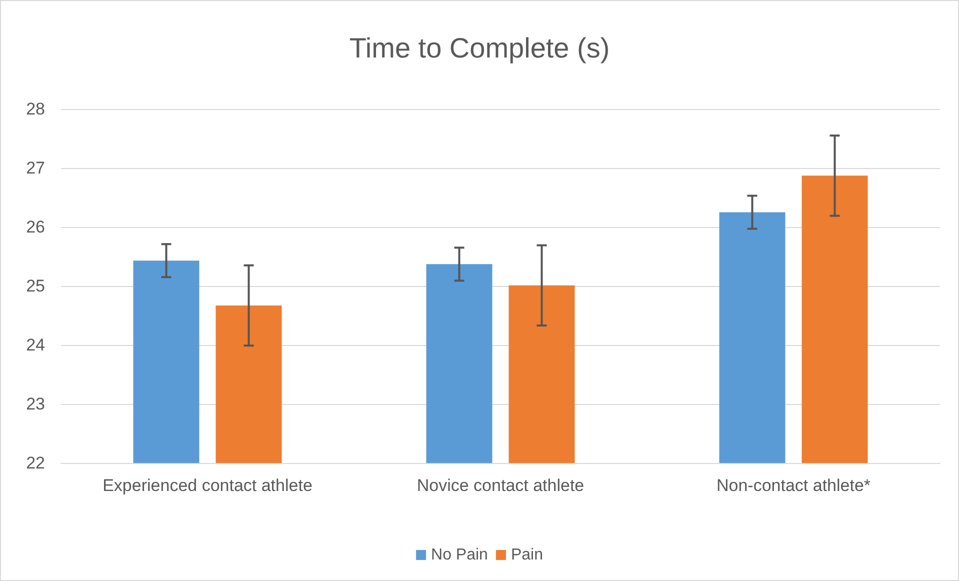 The height and width of the screenshot is (581, 959). Describe the element at coordinates (479, 48) in the screenshot. I see `chart-title: Time to Complete (s)` at that location.